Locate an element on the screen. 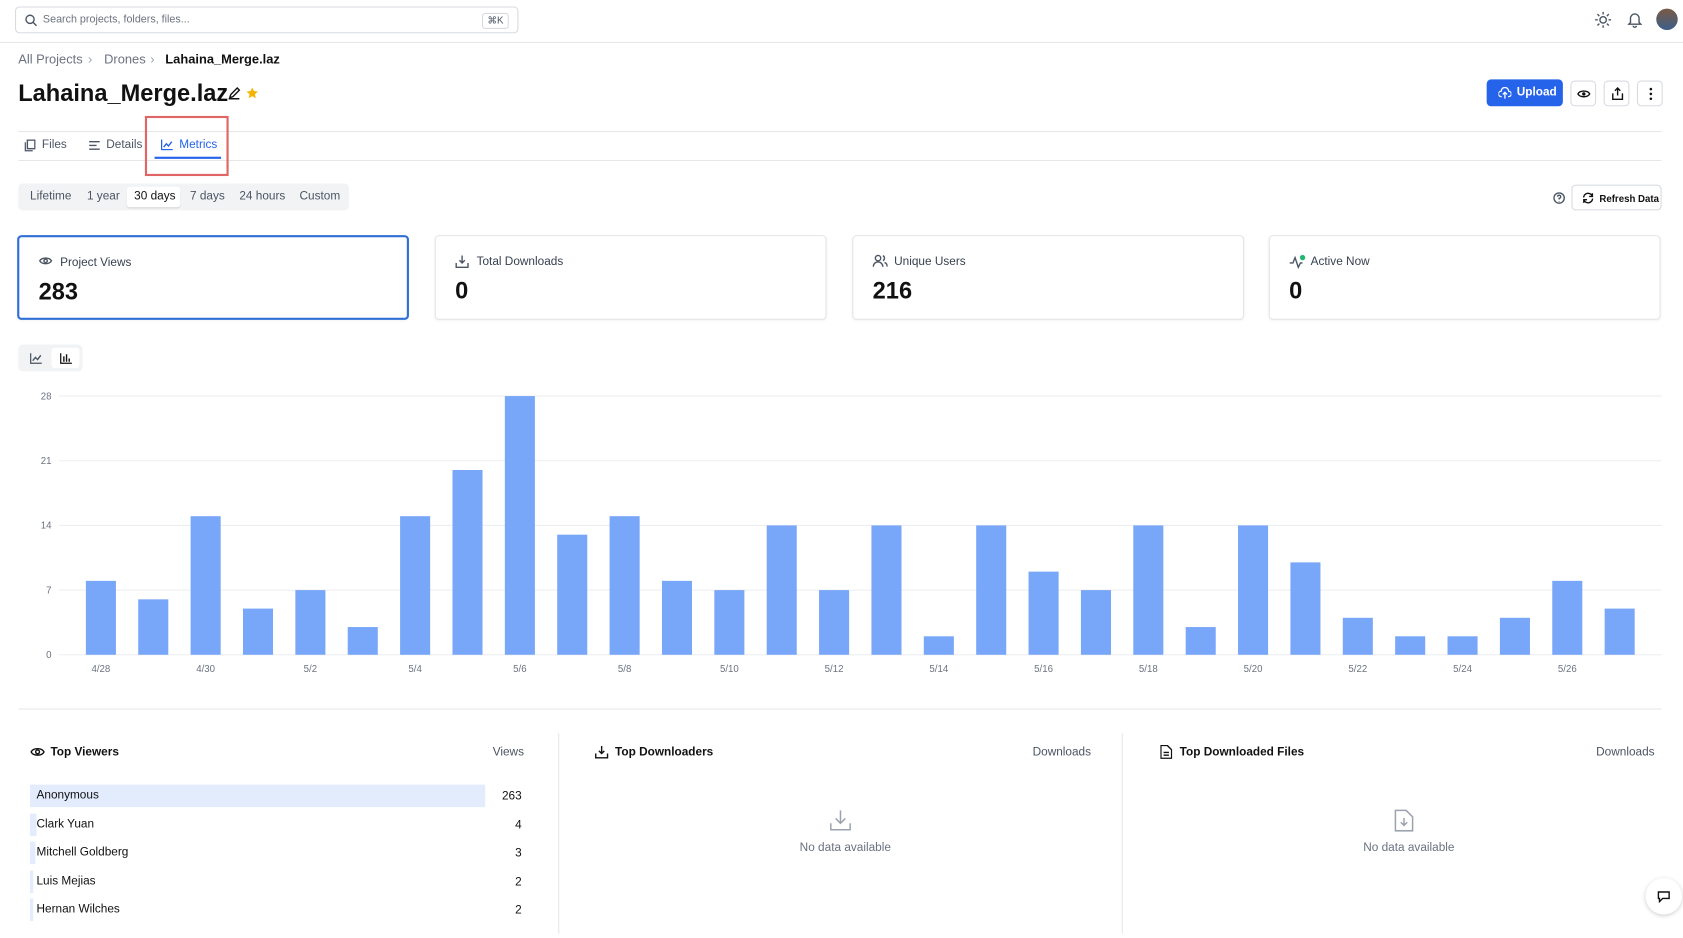 This screenshot has height=938, width=1683. upload-button: Upload is located at coordinates (1524, 93).